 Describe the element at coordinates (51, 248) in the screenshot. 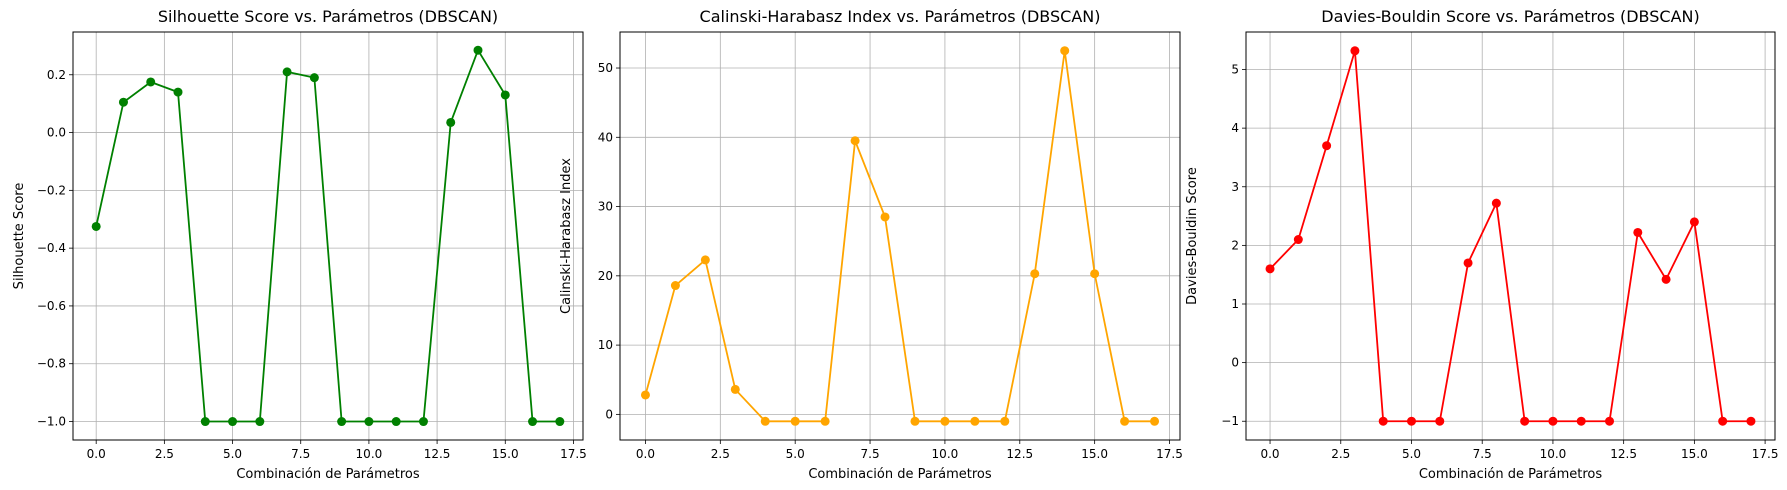

I see `y-tick-label: −0.4` at that location.